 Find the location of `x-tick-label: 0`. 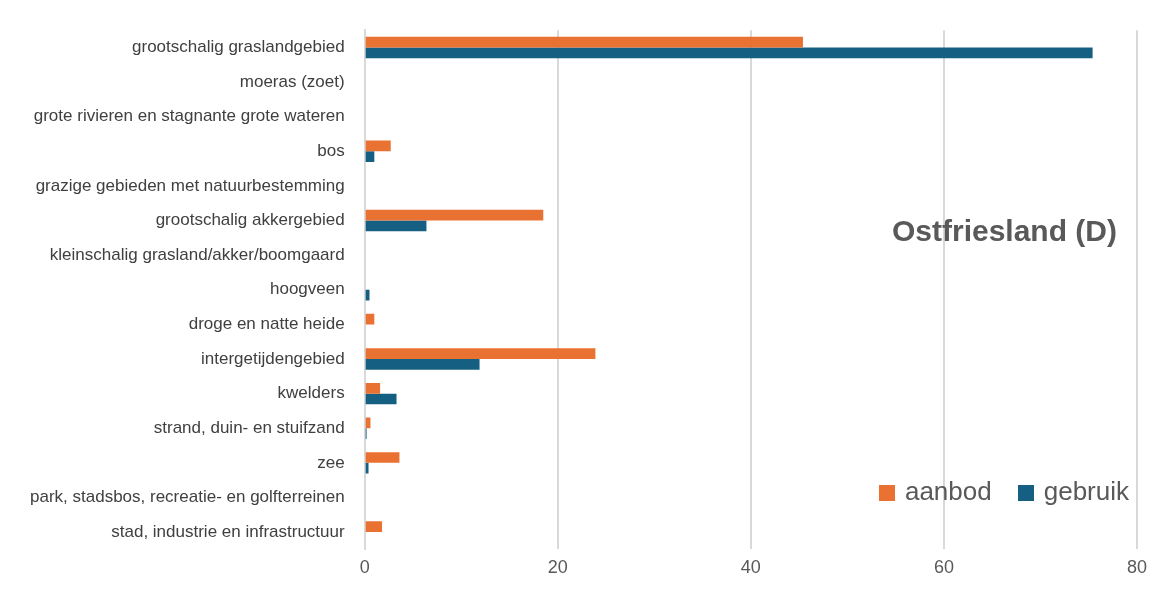

x-tick-label: 0 is located at coordinates (364, 567).